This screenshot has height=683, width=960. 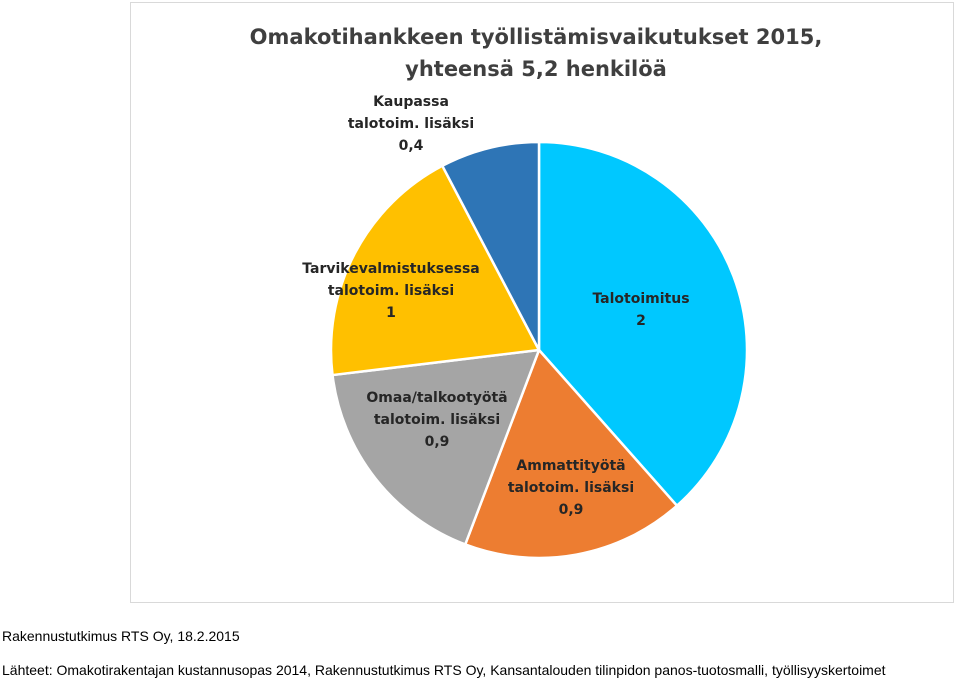 What do you see at coordinates (391, 269) in the screenshot?
I see `slice-label-line: Tarvikevalmistuksessa` at bounding box center [391, 269].